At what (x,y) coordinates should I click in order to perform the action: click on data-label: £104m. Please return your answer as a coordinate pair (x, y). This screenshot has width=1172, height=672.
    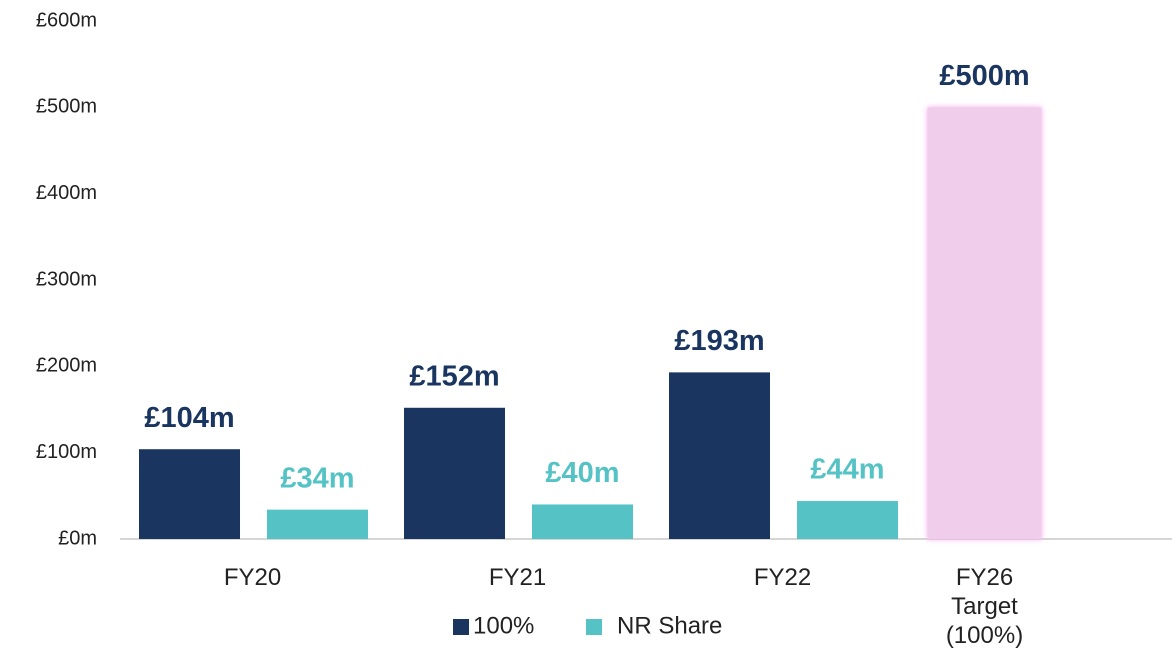
    Looking at the image, I should click on (189, 418).